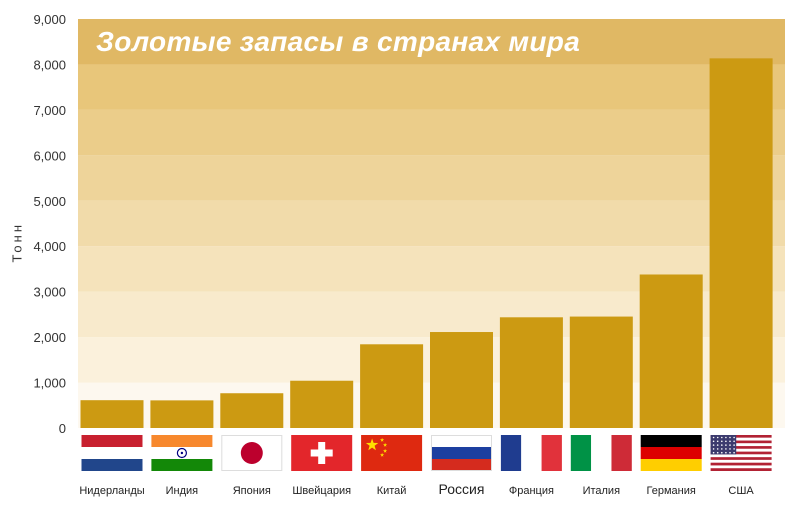 The image size is (795, 514). I want to click on netherlands-flag, so click(112, 453).